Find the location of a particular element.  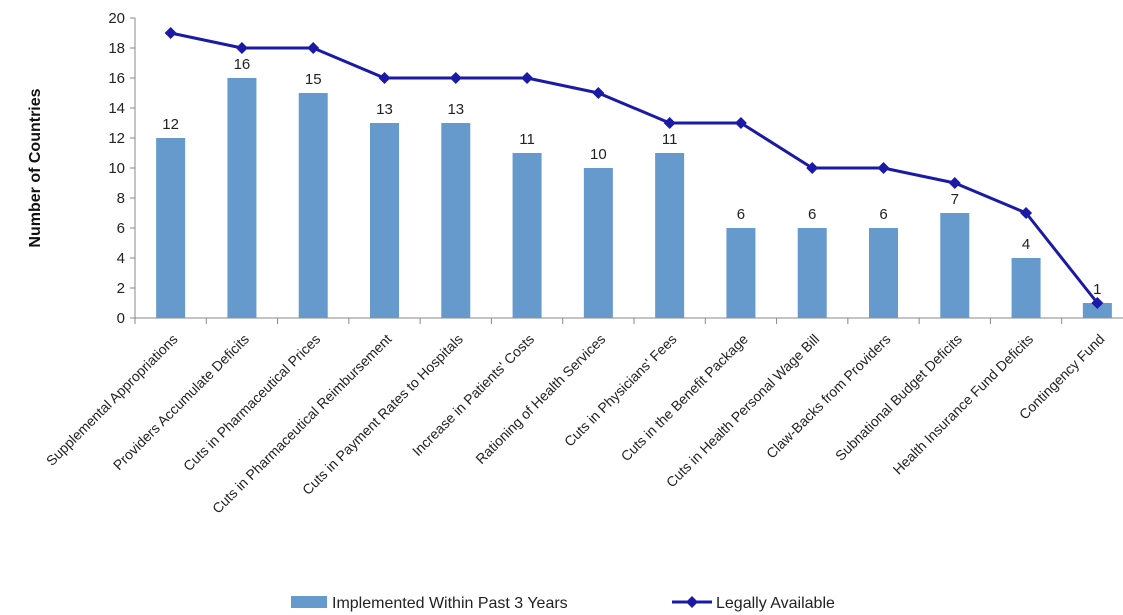

y-tick-label: 2 is located at coordinates (121, 288).